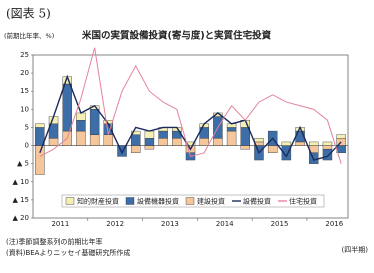 The width and height of the screenshot is (374, 273). I want to click on y-tick-label: ▲ 5, so click(23, 164).